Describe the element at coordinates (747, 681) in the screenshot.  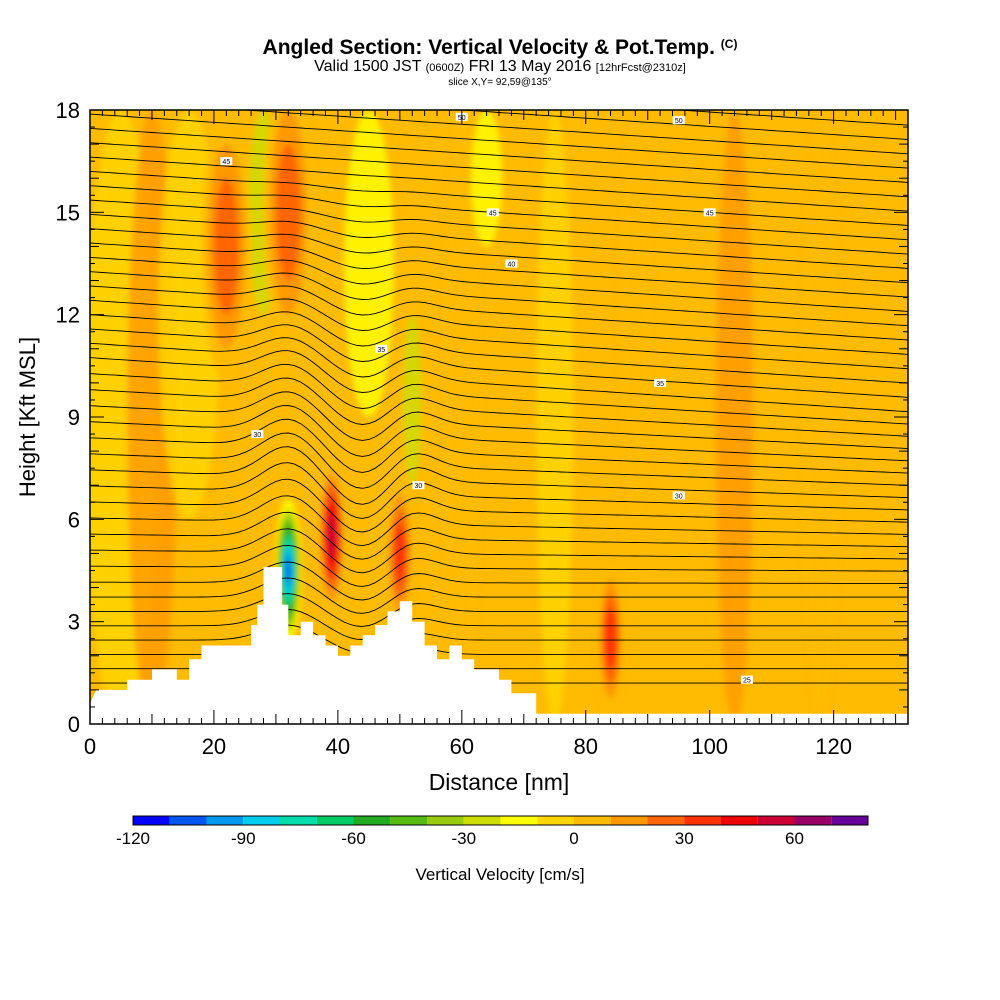
I see `contour-label: 25` at that location.